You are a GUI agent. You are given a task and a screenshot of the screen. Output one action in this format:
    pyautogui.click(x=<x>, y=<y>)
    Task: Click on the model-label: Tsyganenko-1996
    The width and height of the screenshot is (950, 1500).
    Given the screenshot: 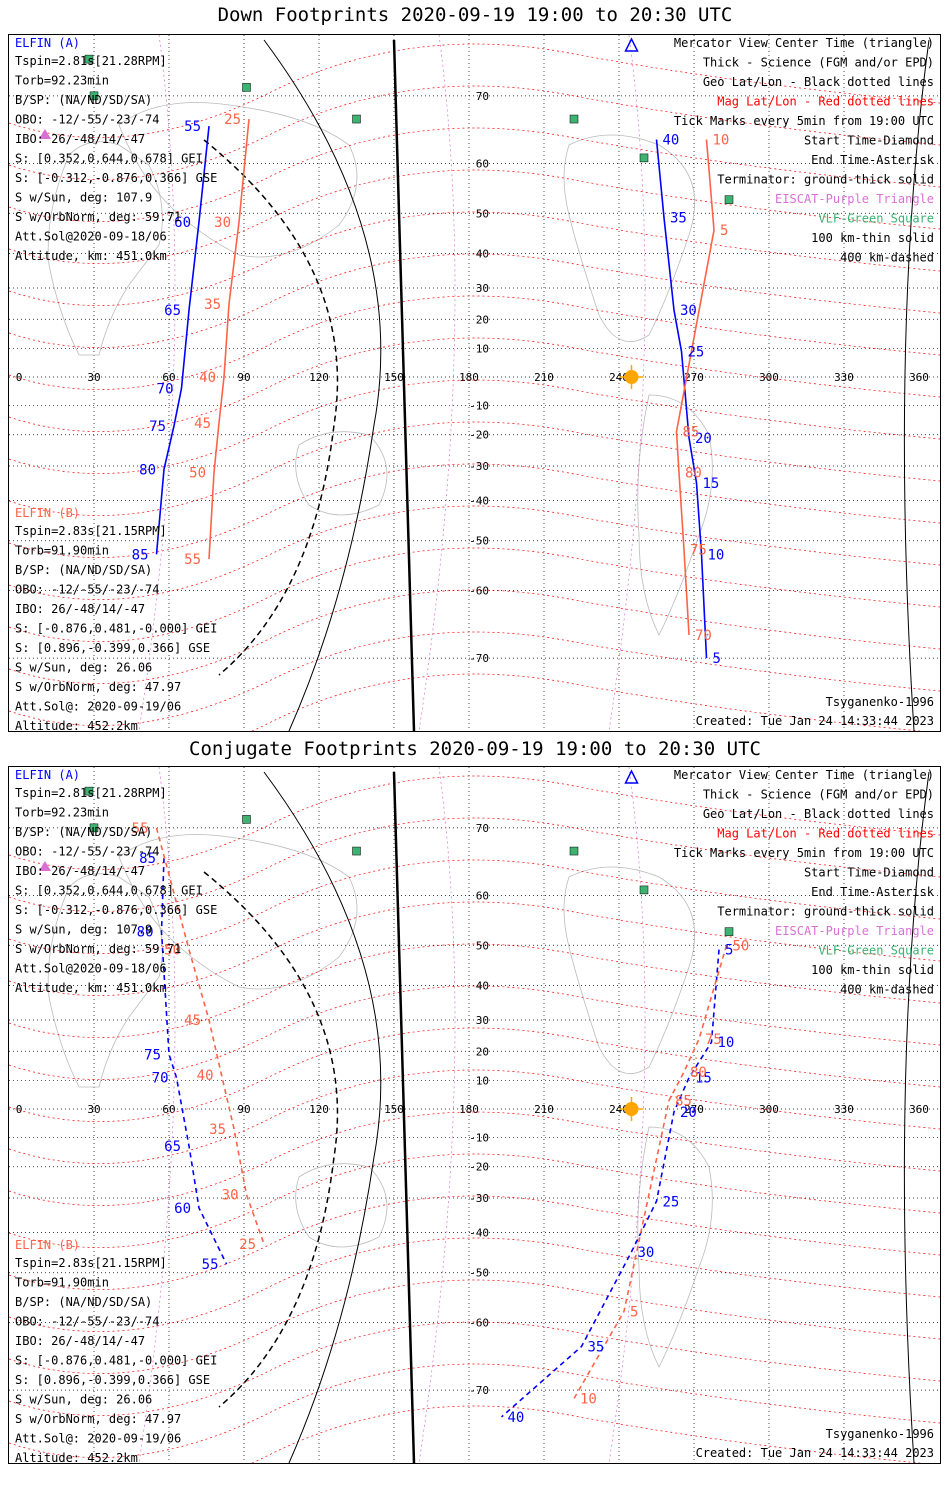 What is the action you would take?
    pyautogui.click(x=880, y=1434)
    